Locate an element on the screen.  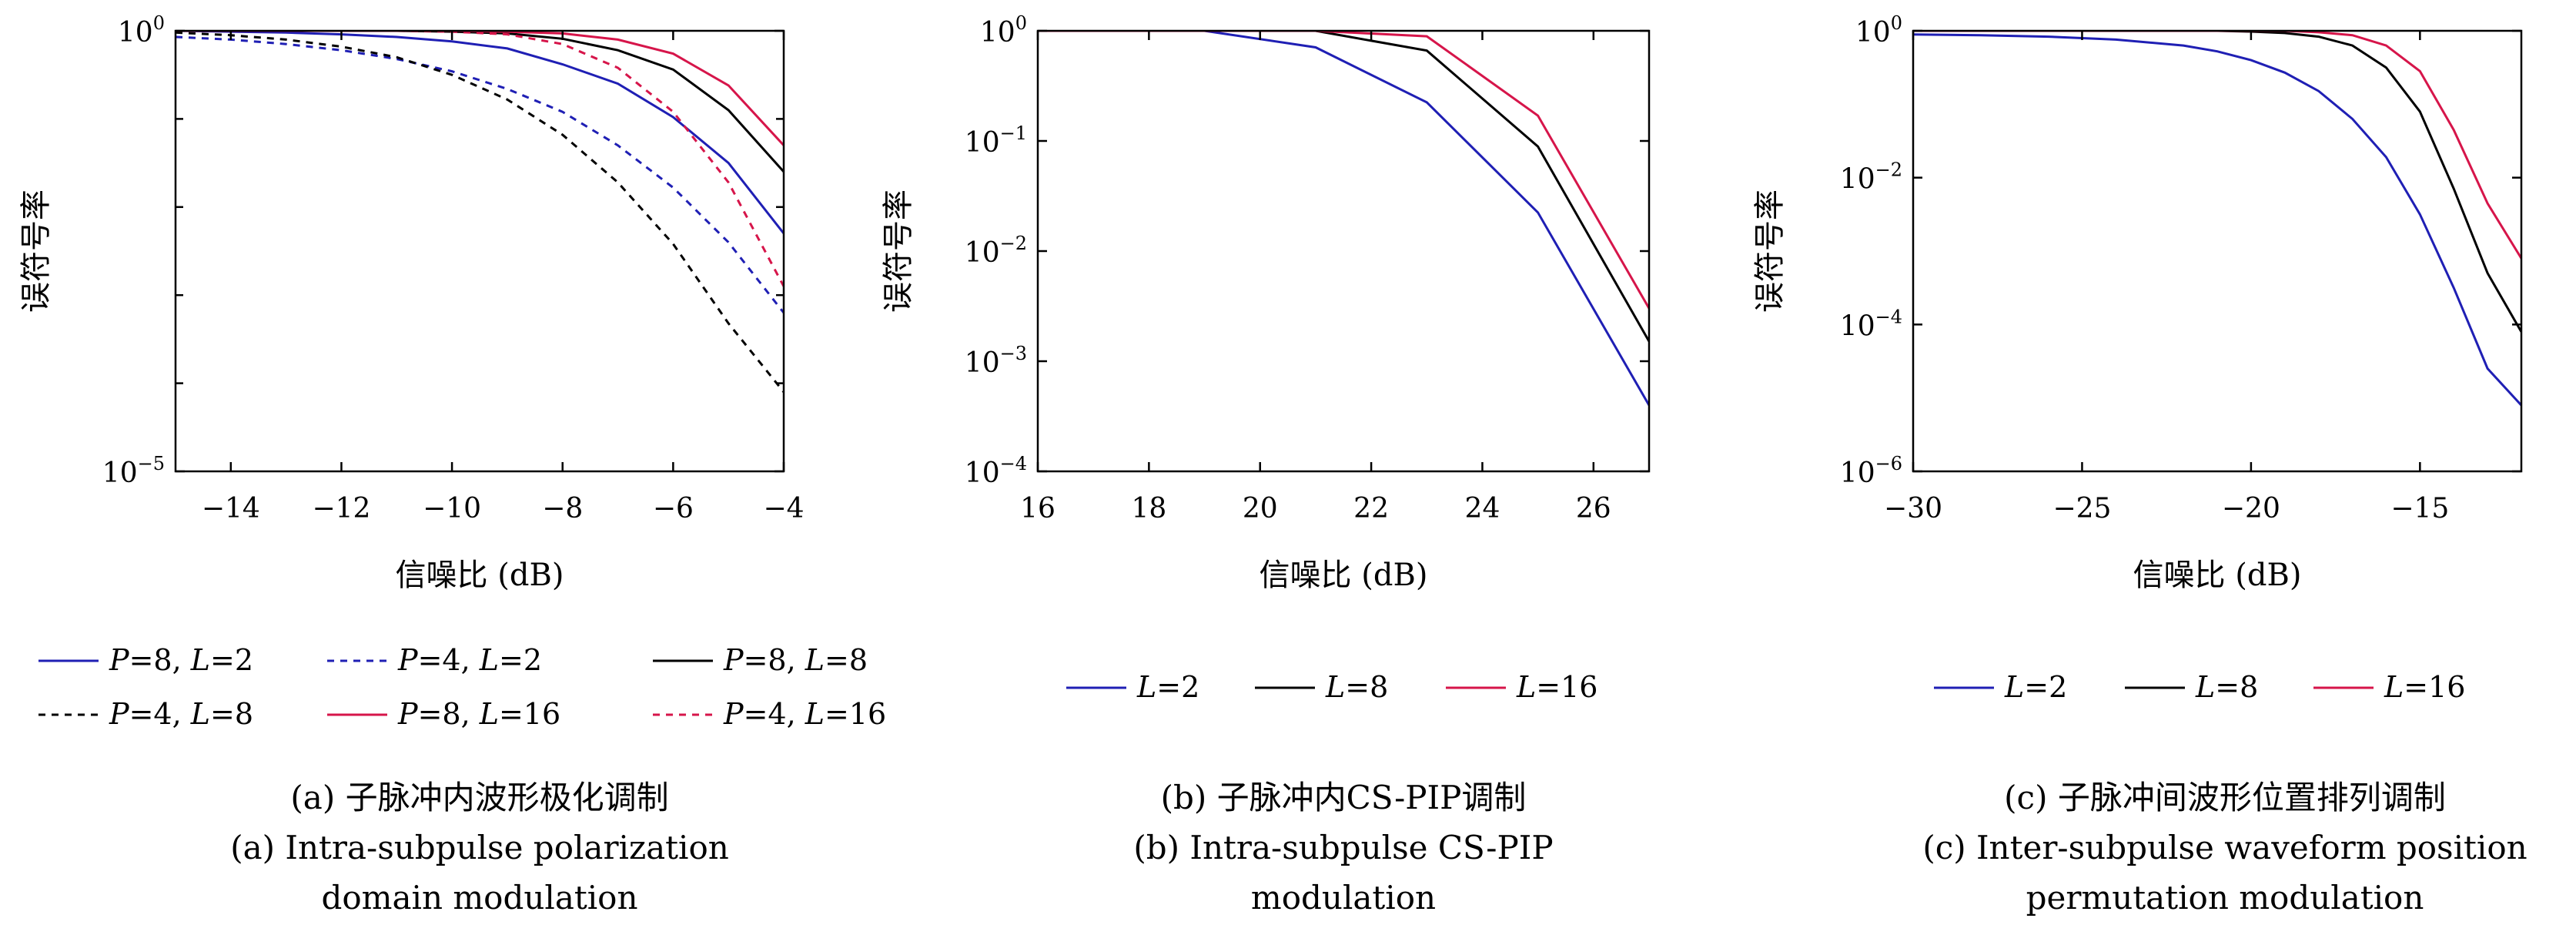
y-tick-label: 10⁻³ is located at coordinates (996, 361).